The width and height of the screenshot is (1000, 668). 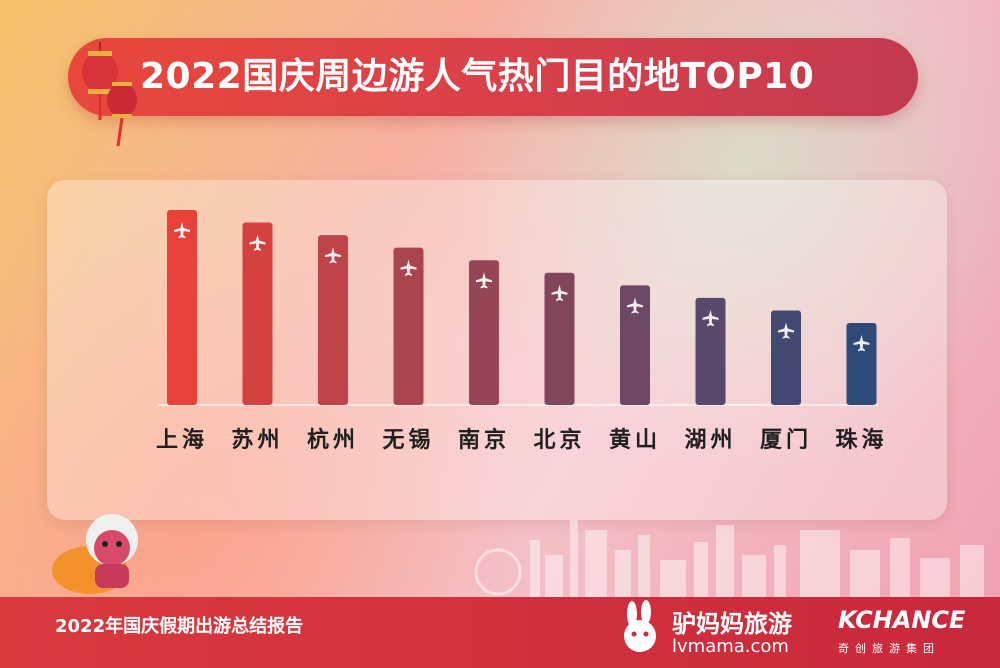 I want to click on bar-湖州, so click(x=710, y=351).